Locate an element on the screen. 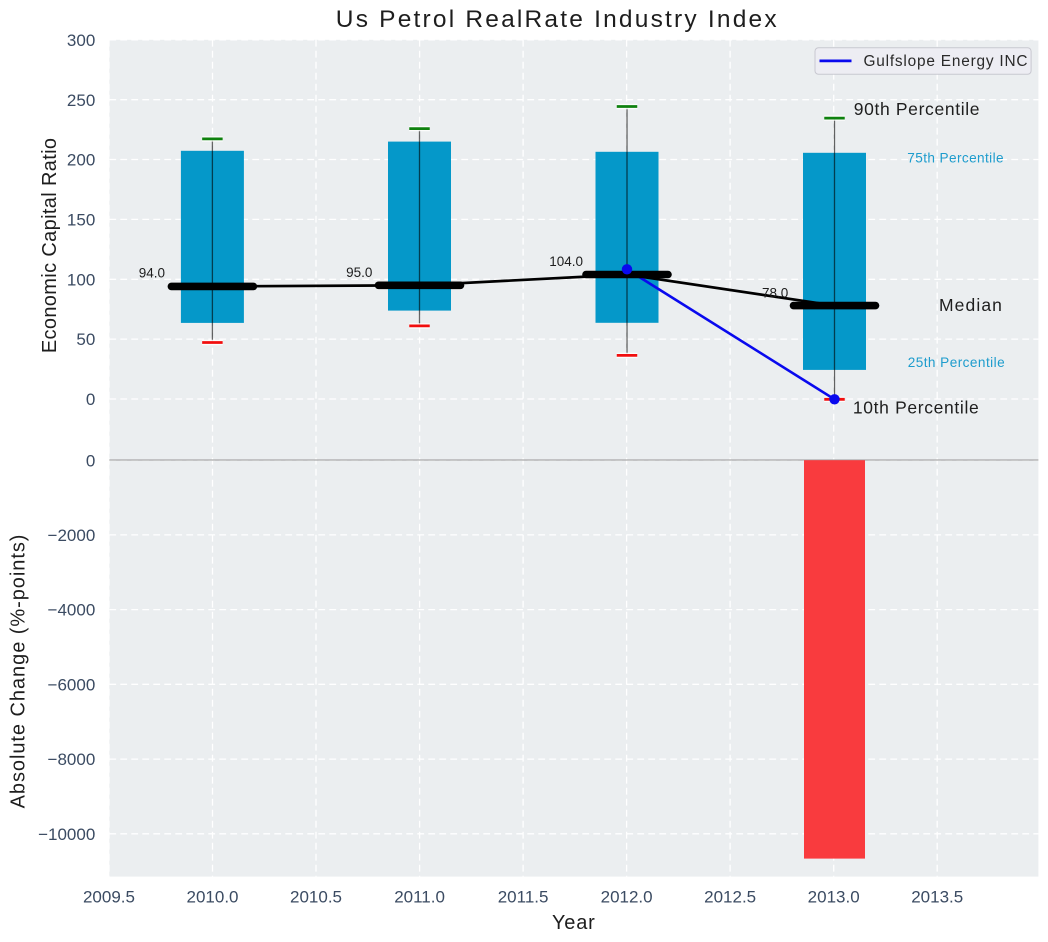 This screenshot has height=942, width=1048. svg-text: 10th Percentile is located at coordinates (916, 408).